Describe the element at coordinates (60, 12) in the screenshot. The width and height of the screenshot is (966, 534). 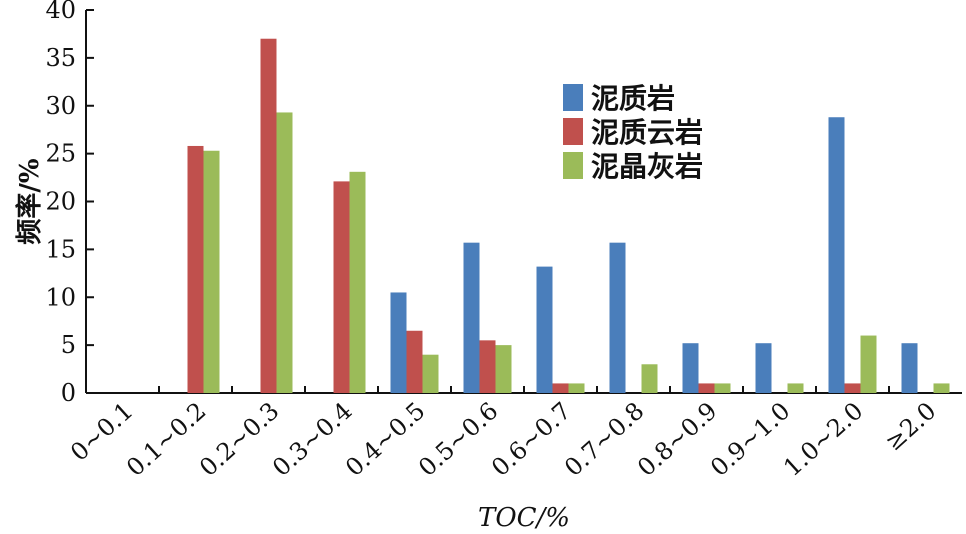
I see `y-tick-label: 40` at that location.